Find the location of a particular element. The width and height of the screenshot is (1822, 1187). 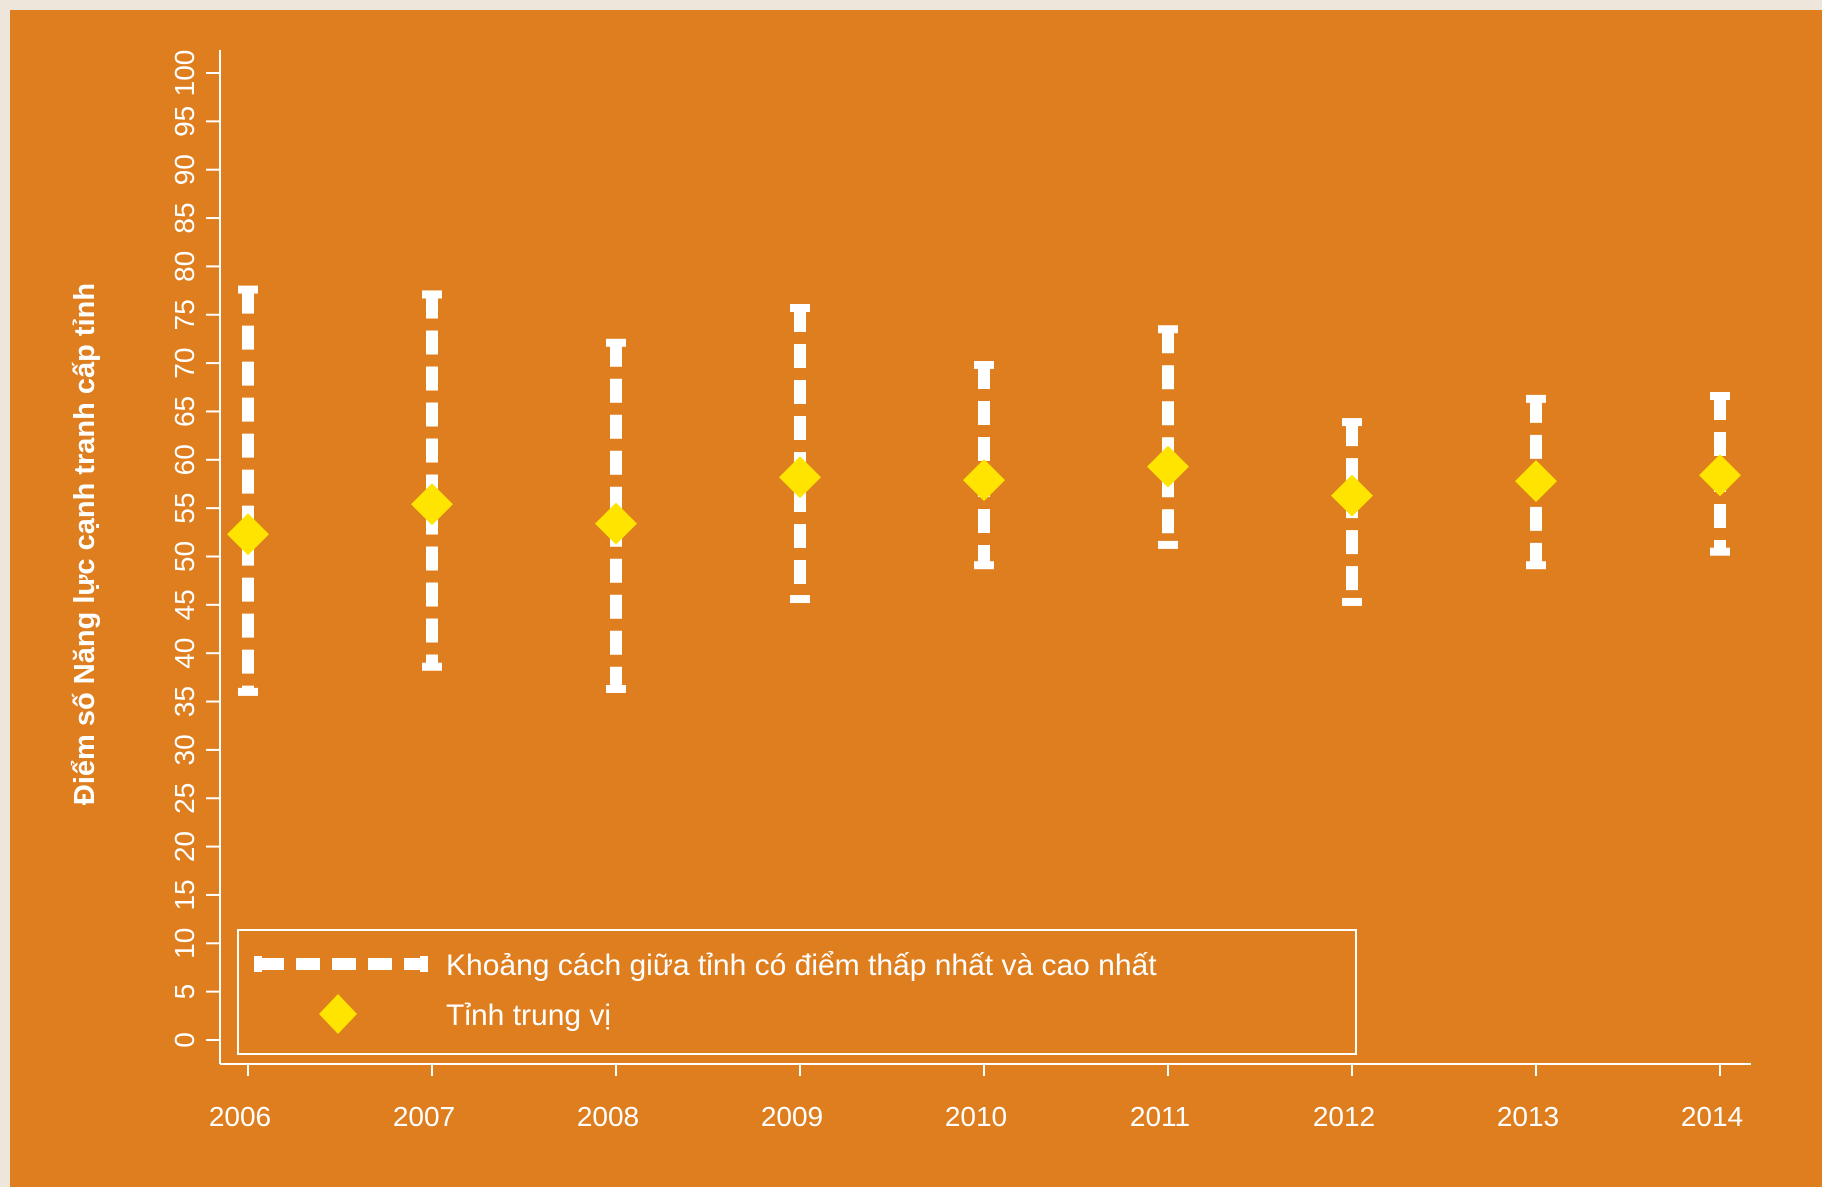

legend-median-label: Tỉnh trung vị is located at coordinates (528, 1015).